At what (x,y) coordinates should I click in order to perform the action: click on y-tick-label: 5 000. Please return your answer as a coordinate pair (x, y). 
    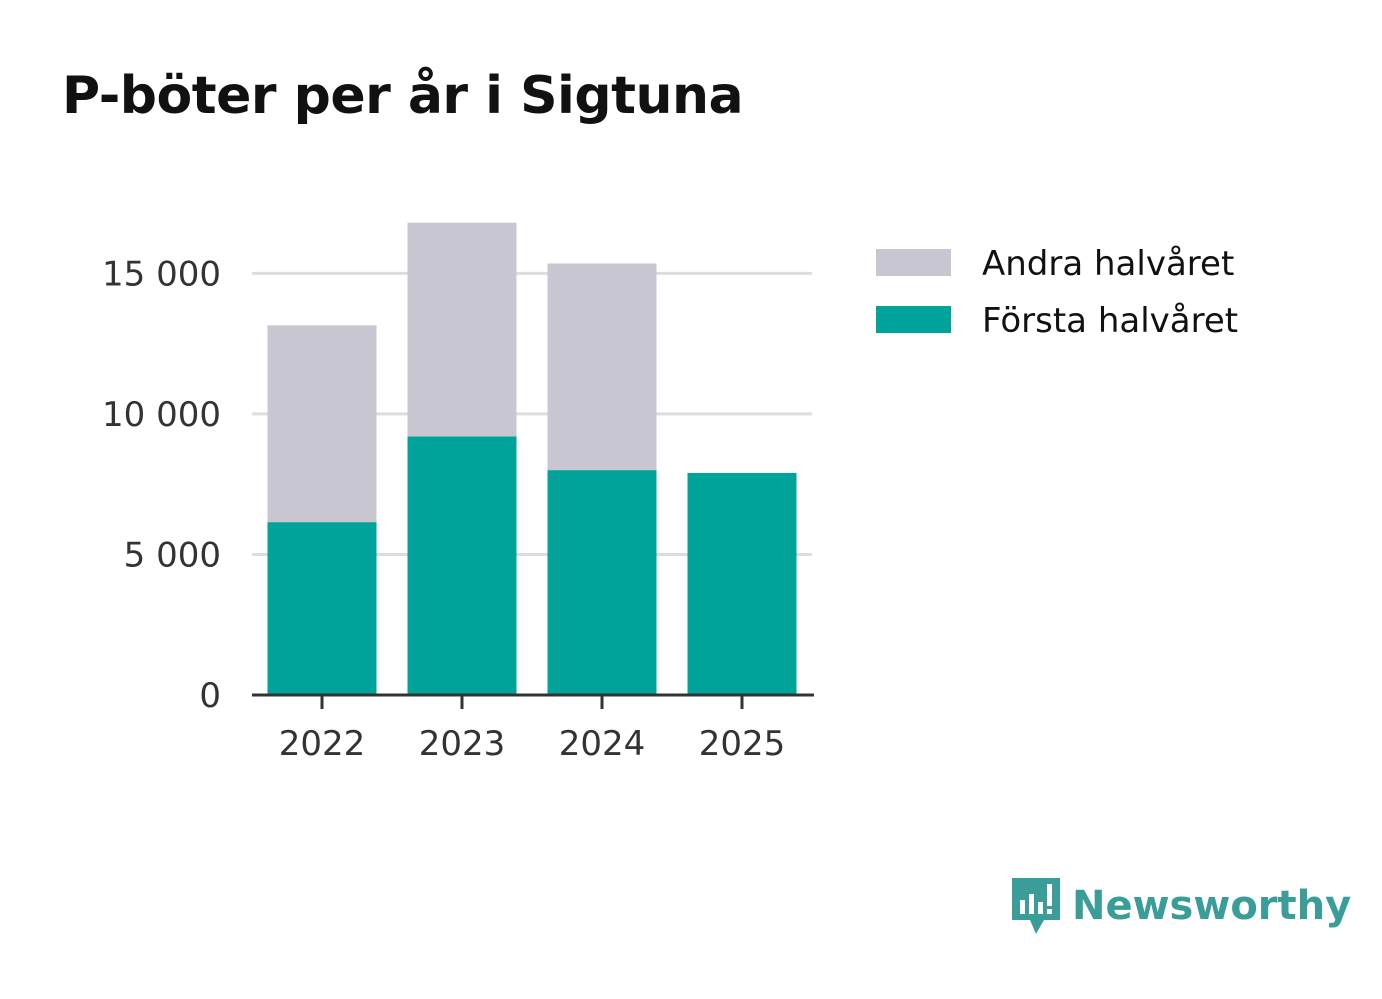
    Looking at the image, I should click on (172, 555).